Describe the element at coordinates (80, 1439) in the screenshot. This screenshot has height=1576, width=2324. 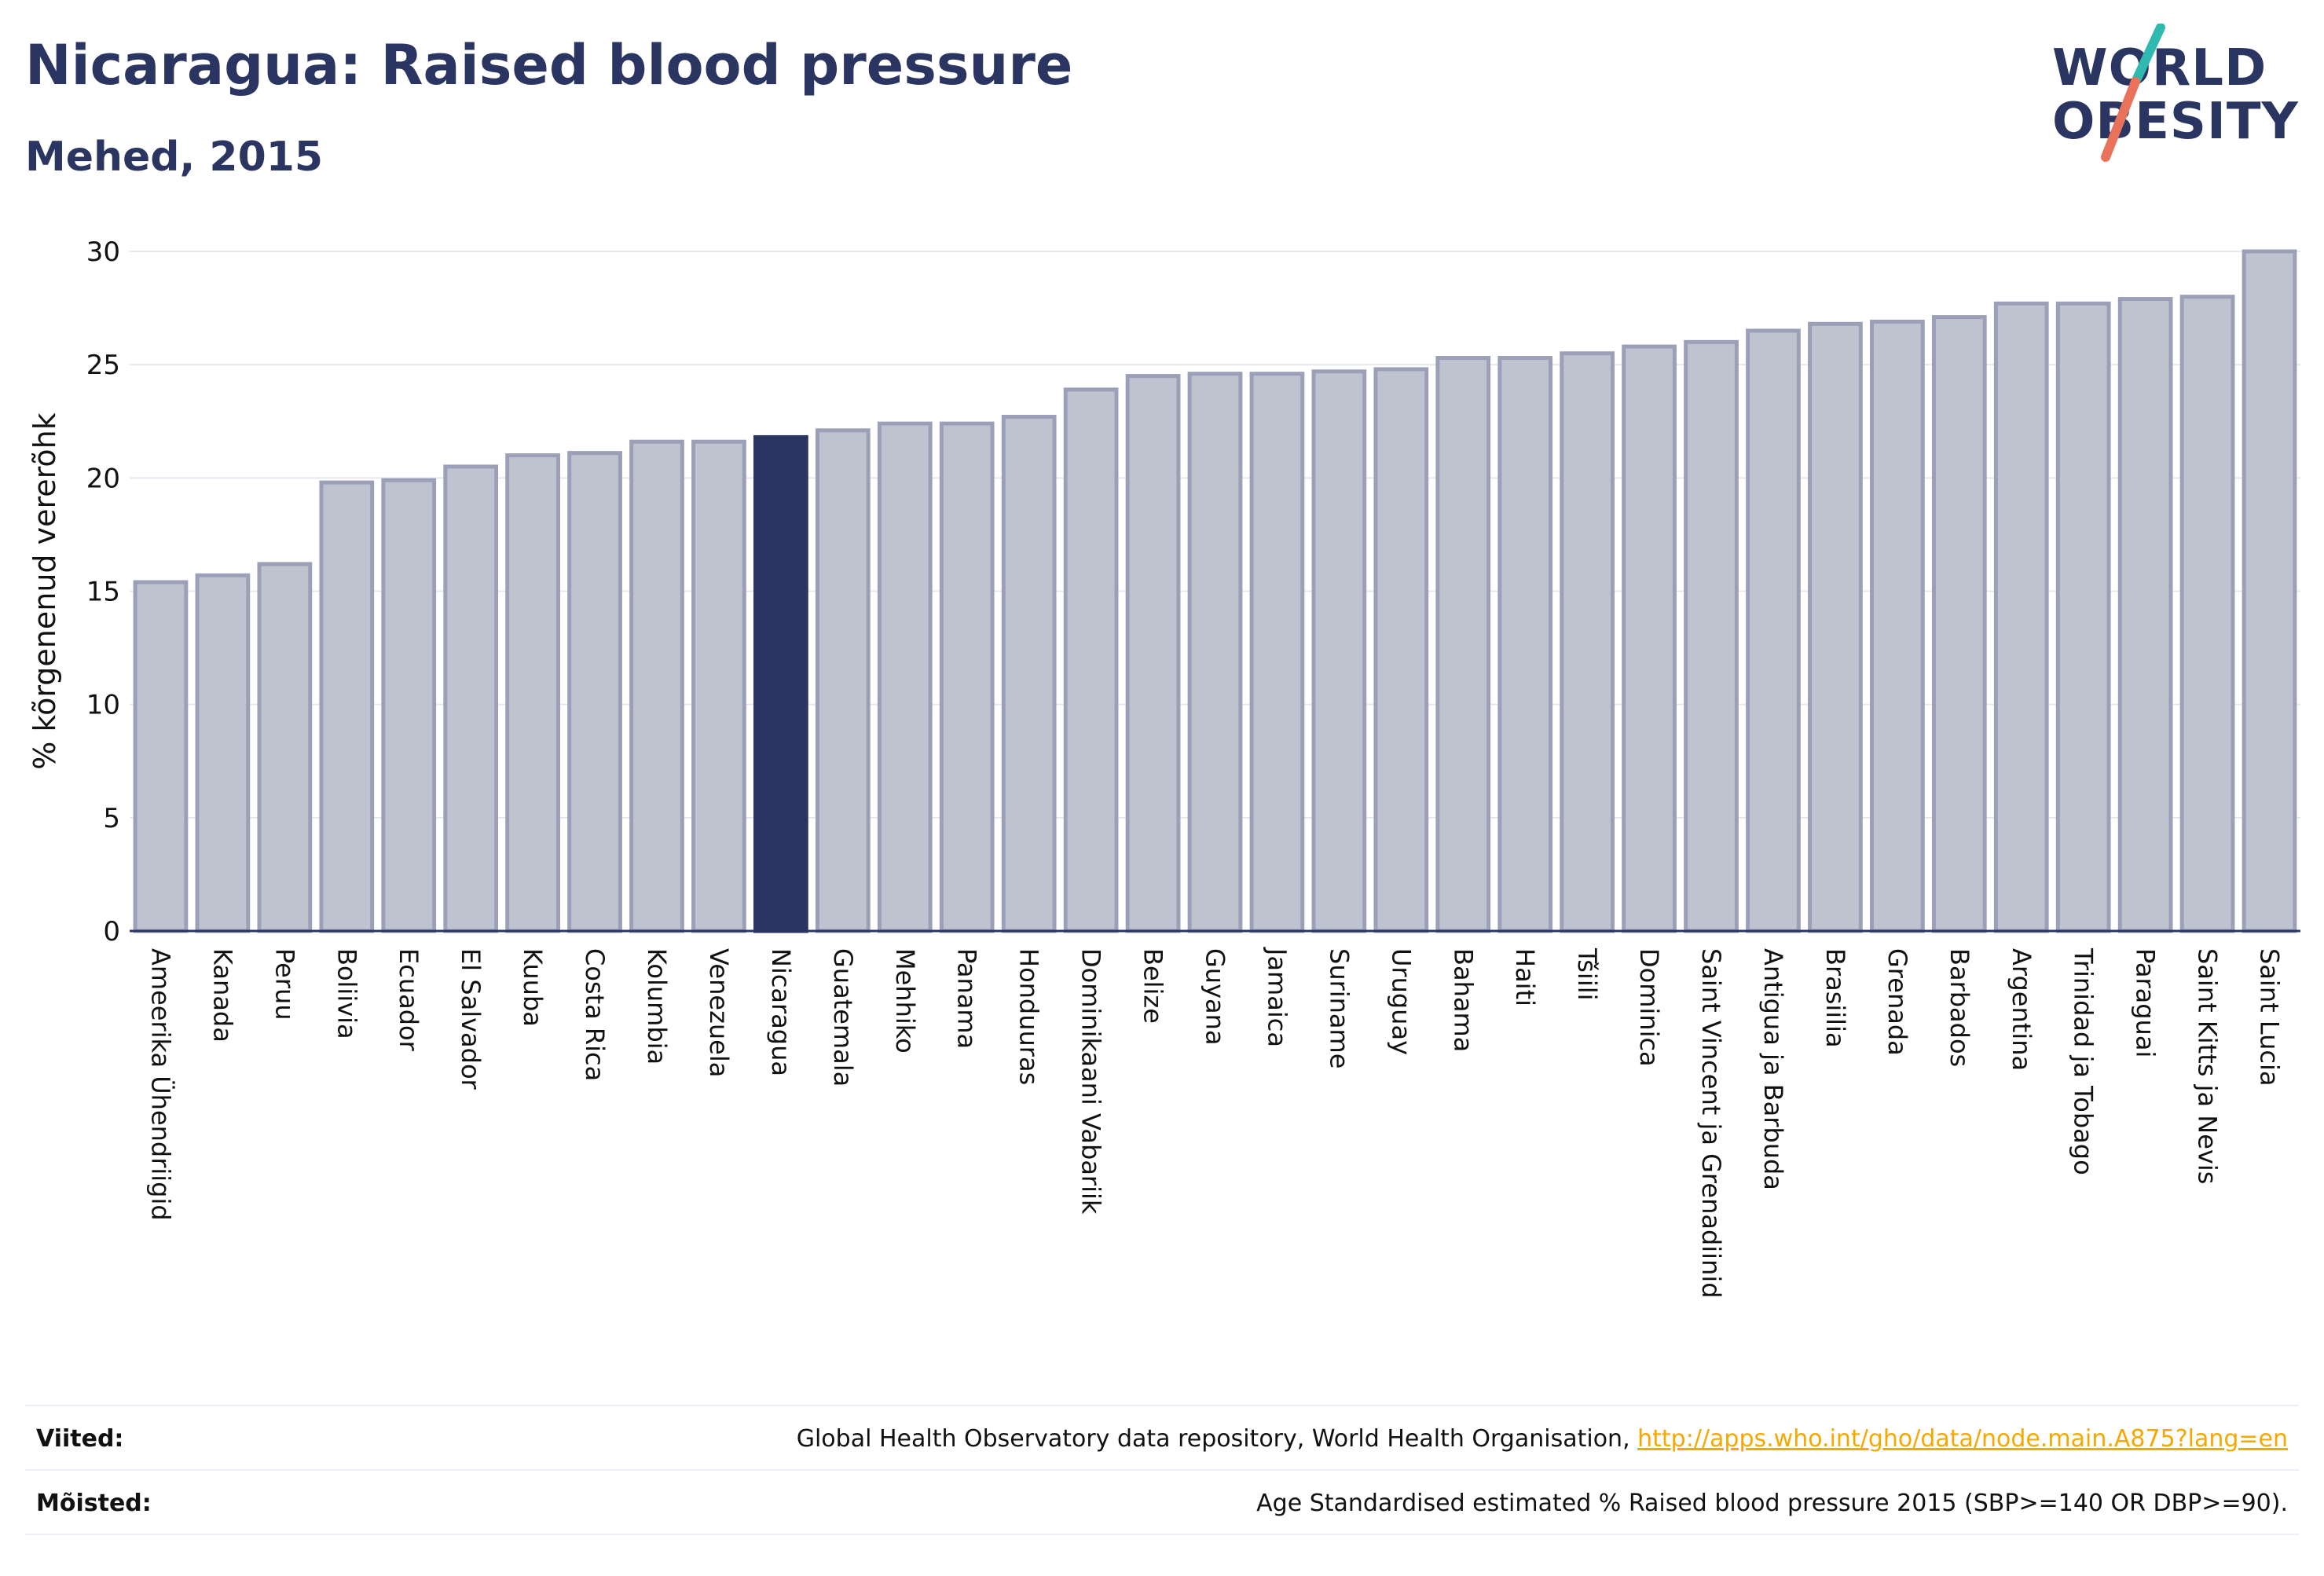
I see `sources-label: Viited:` at that location.